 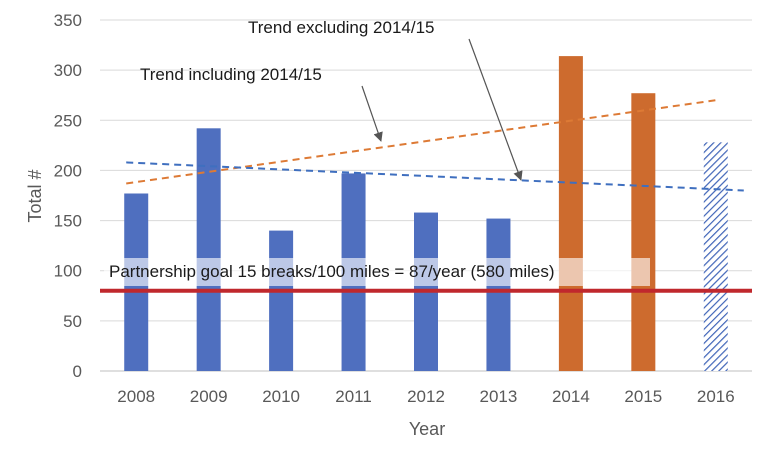 What do you see at coordinates (643, 396) in the screenshot?
I see `x-tick-label: 2015` at bounding box center [643, 396].